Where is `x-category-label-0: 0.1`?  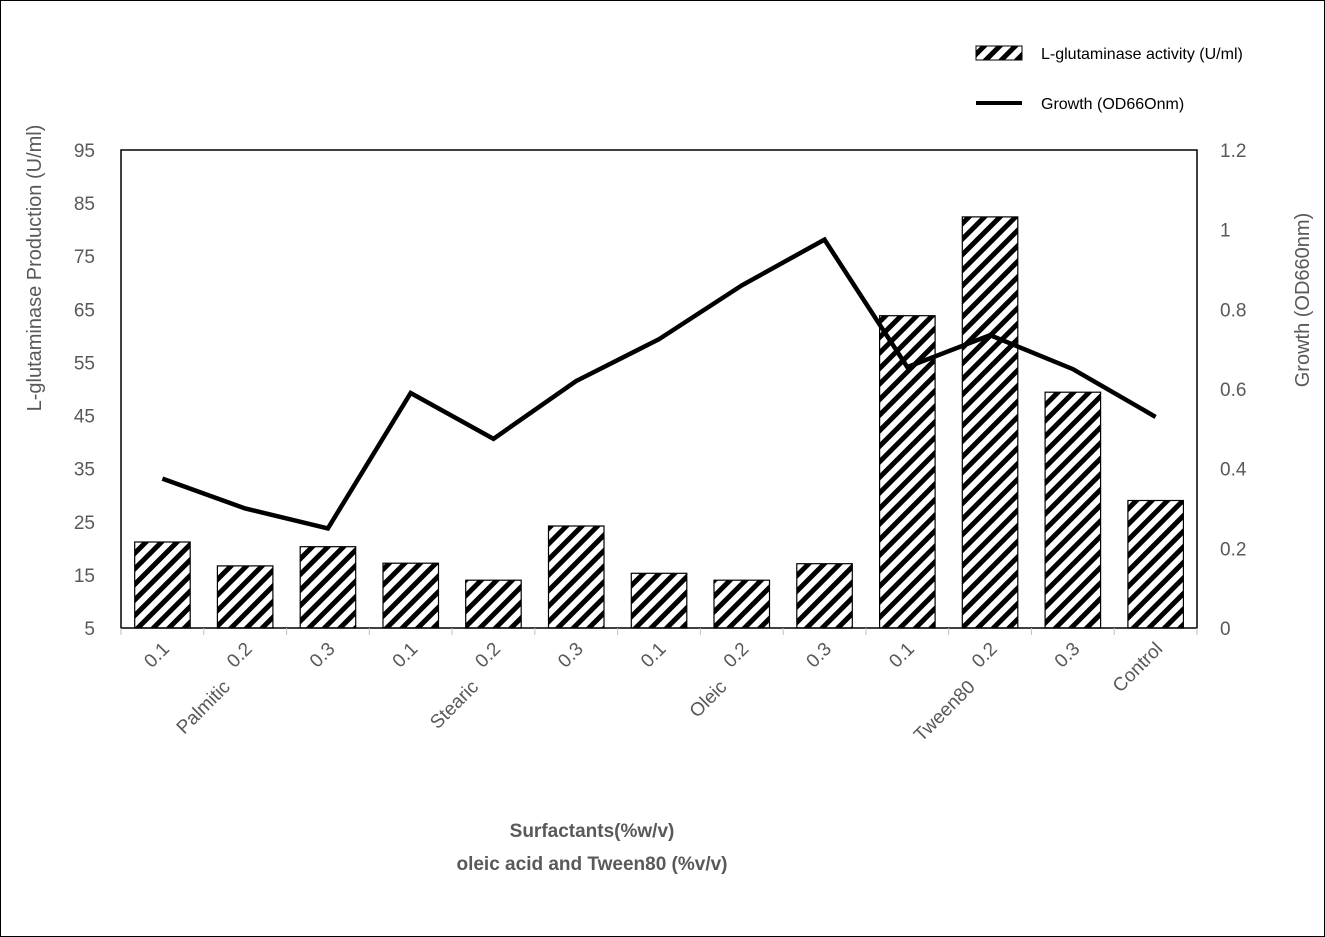 x-category-label-0: 0.1 is located at coordinates (157, 656).